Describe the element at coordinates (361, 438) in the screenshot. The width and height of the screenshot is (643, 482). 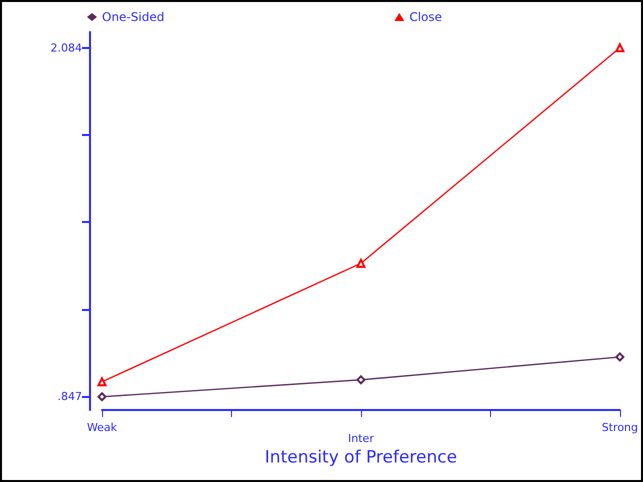
I see `x-tick-label: Inter` at that location.